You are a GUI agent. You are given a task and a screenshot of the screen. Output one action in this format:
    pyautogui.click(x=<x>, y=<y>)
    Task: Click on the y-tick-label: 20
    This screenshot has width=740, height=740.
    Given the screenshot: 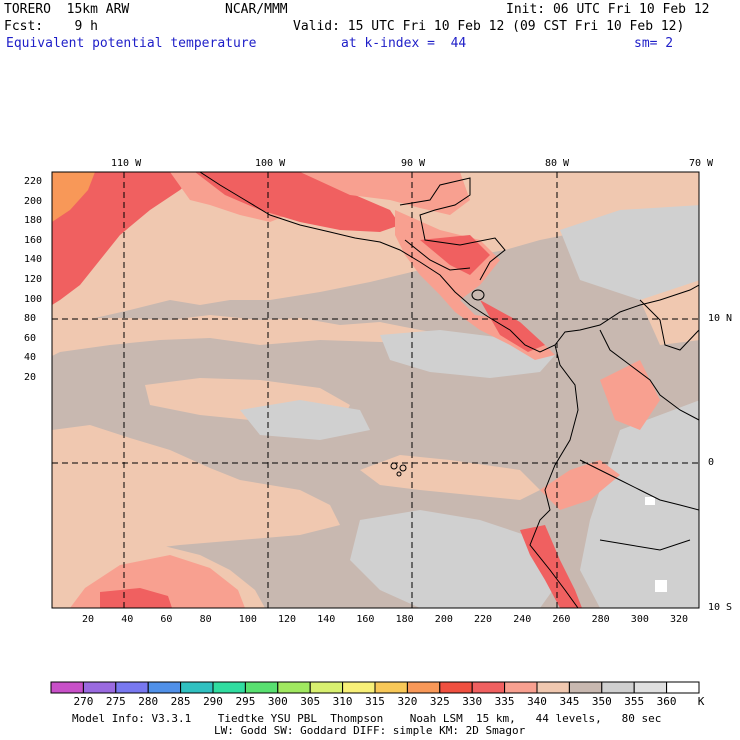 What is the action you would take?
    pyautogui.click(x=30, y=377)
    